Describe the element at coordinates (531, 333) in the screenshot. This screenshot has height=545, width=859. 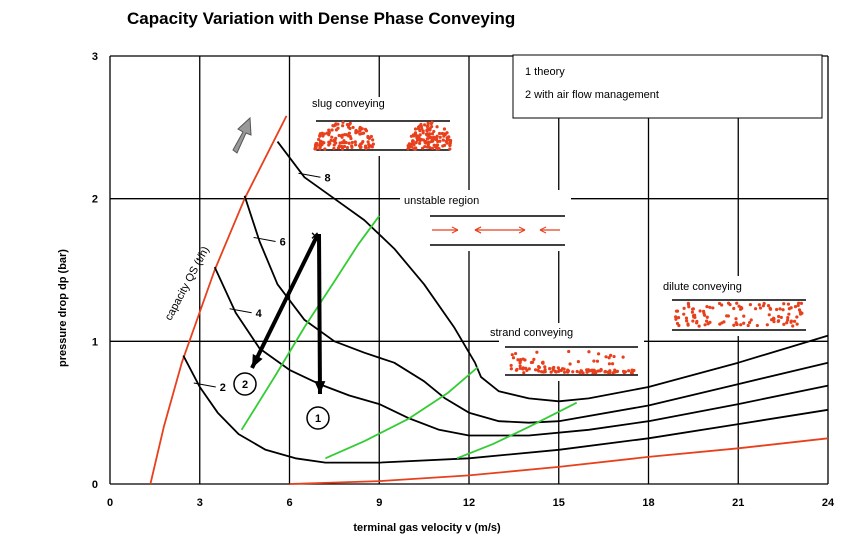
I see `annotation: strand conveying` at that location.